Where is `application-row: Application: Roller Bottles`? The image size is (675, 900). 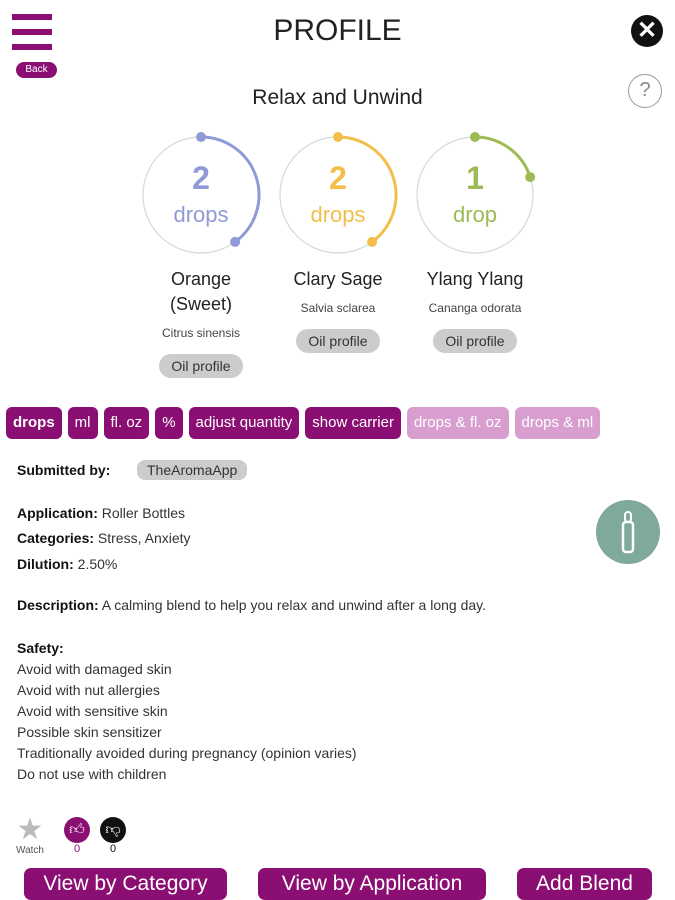 application-row: Application: Roller Bottles is located at coordinates (101, 513).